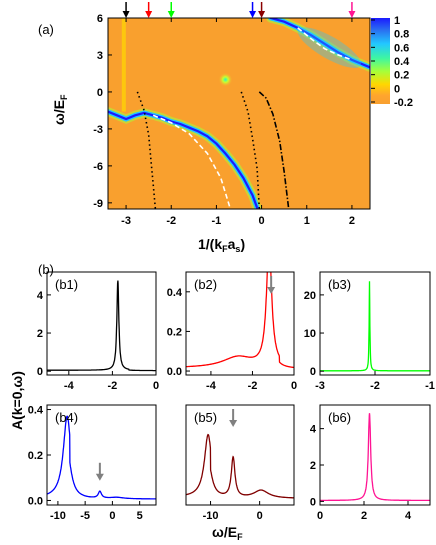  What do you see at coordinates (100, 19) in the screenshot?
I see `y-tick-label: 6` at bounding box center [100, 19].